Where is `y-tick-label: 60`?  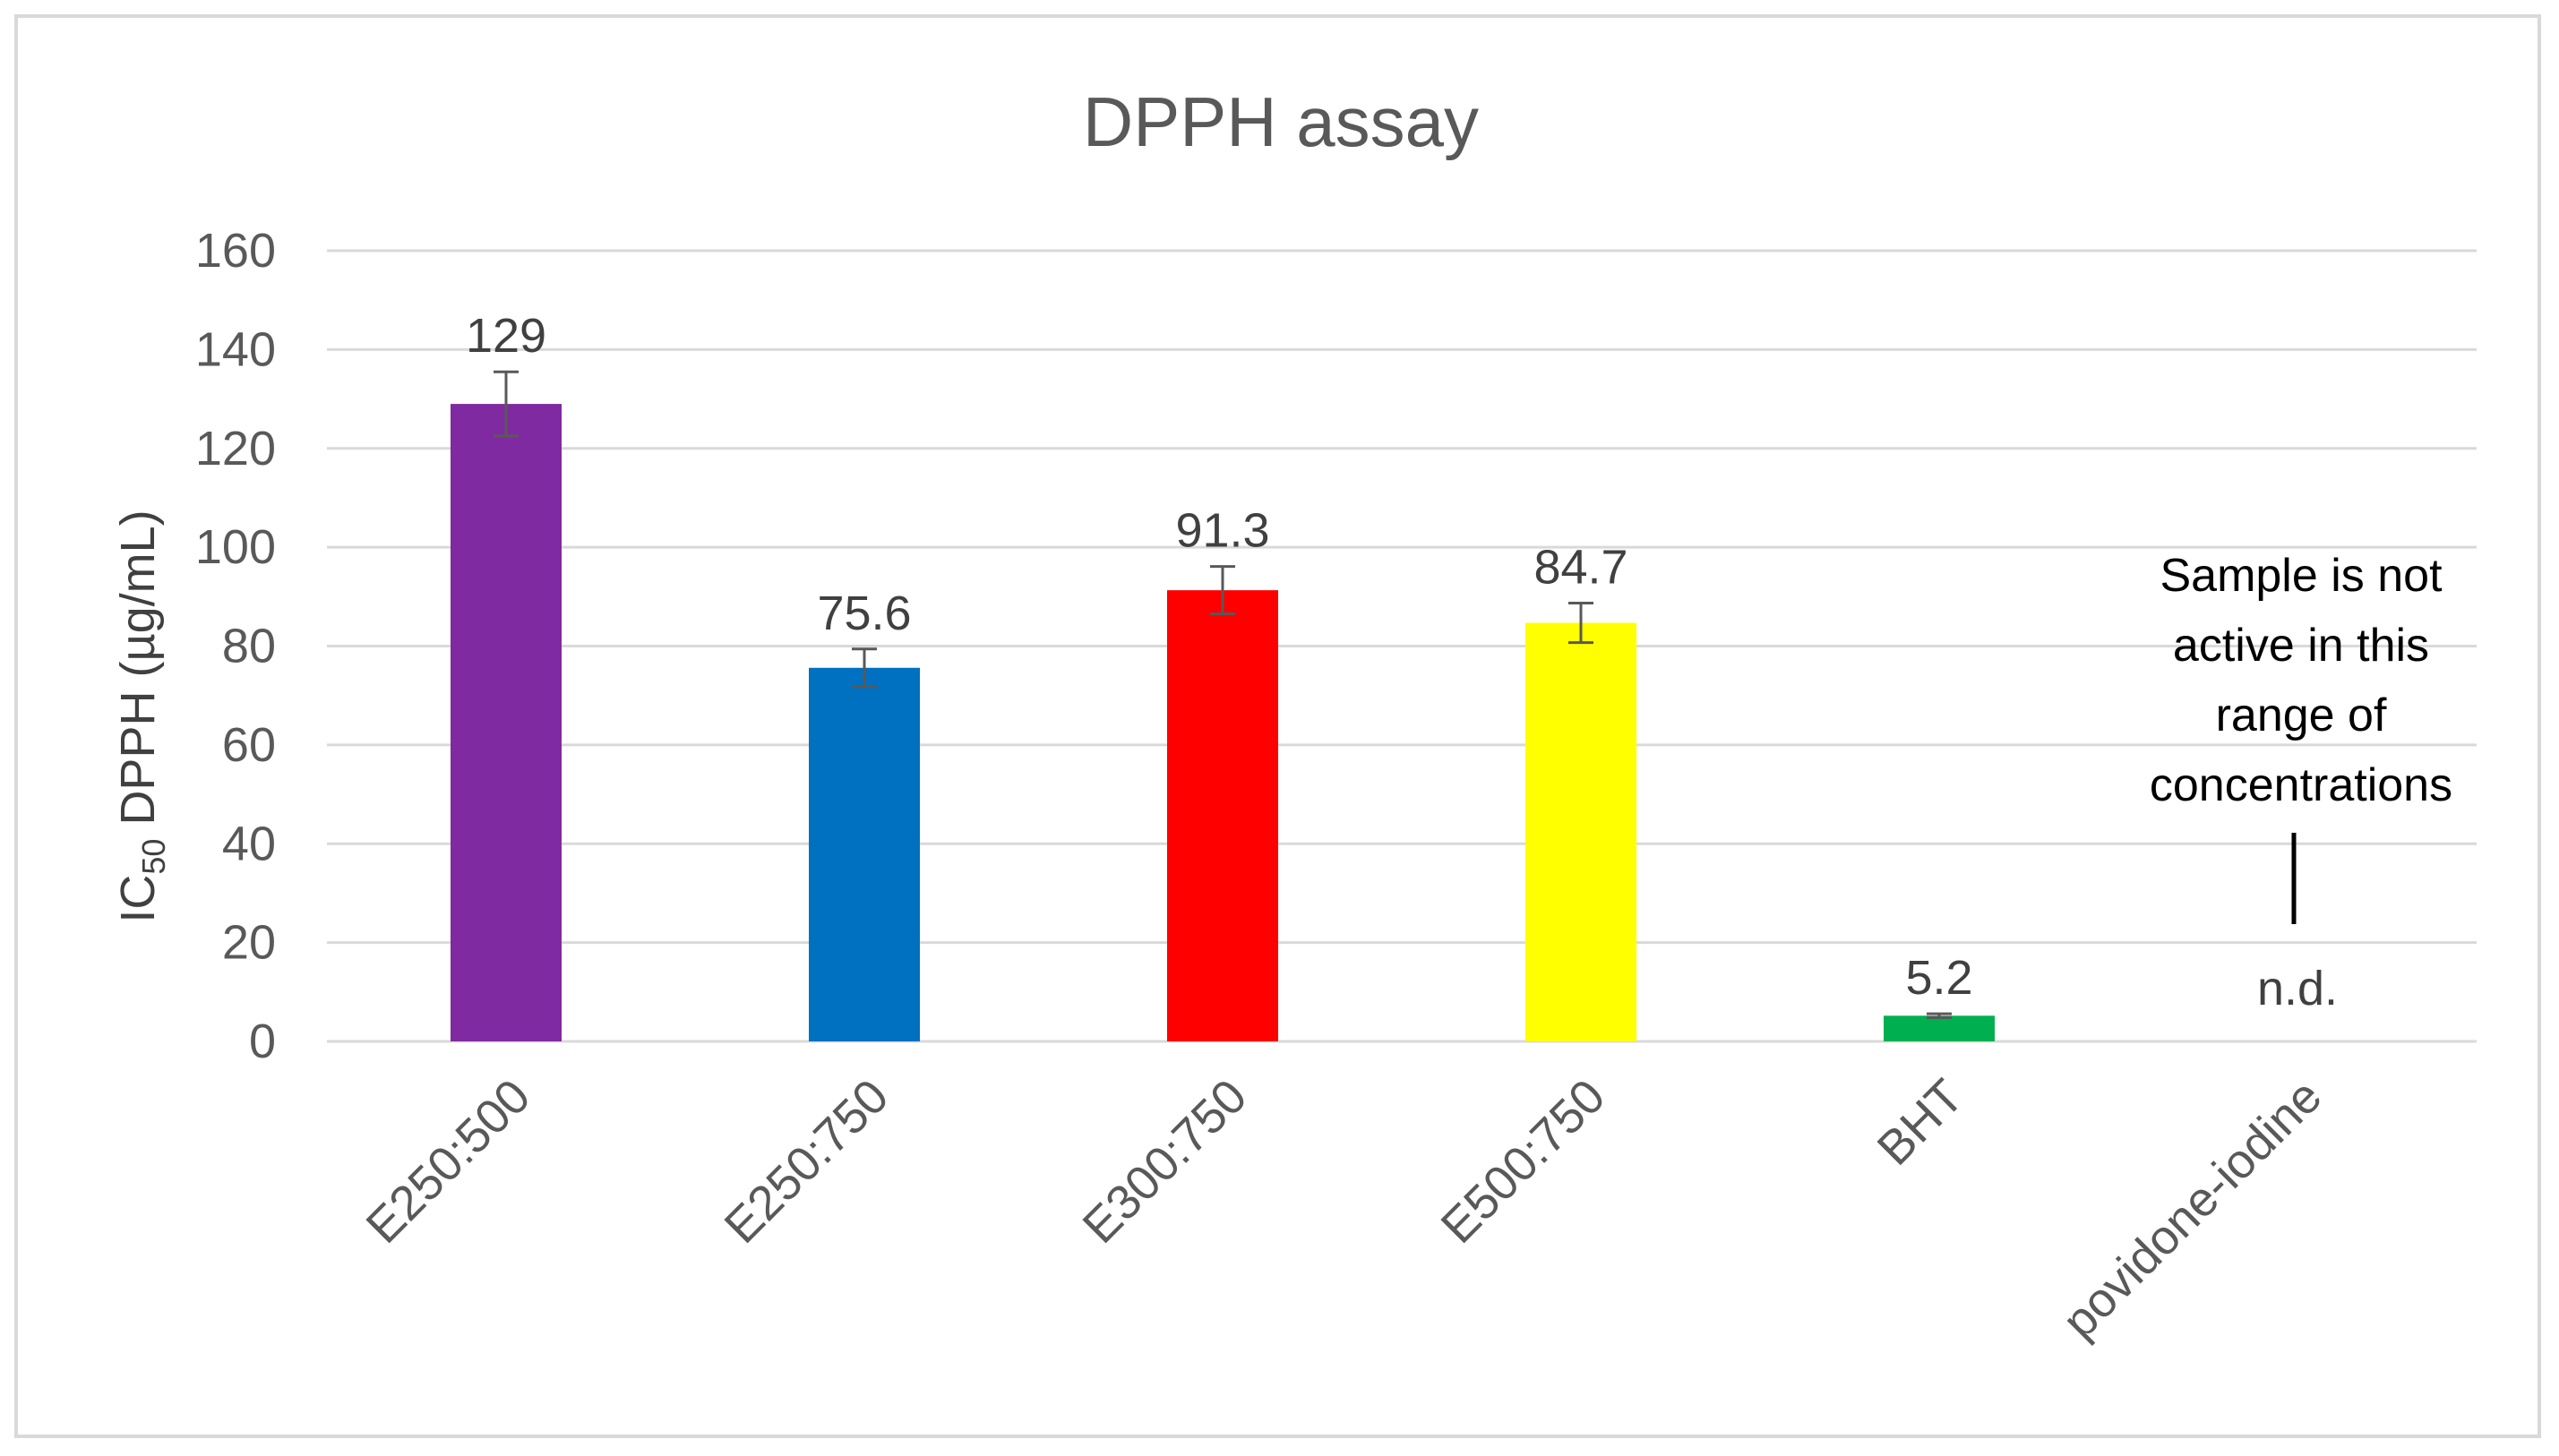
y-tick-label: 60 is located at coordinates (249, 745).